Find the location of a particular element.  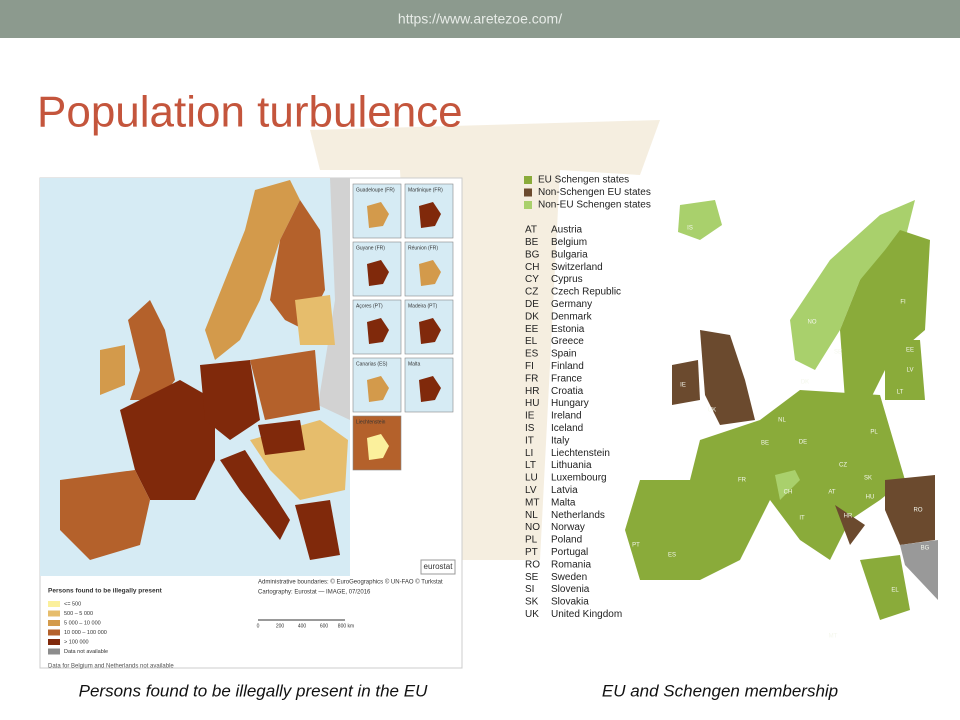

country-code: HR is located at coordinates (532, 391).